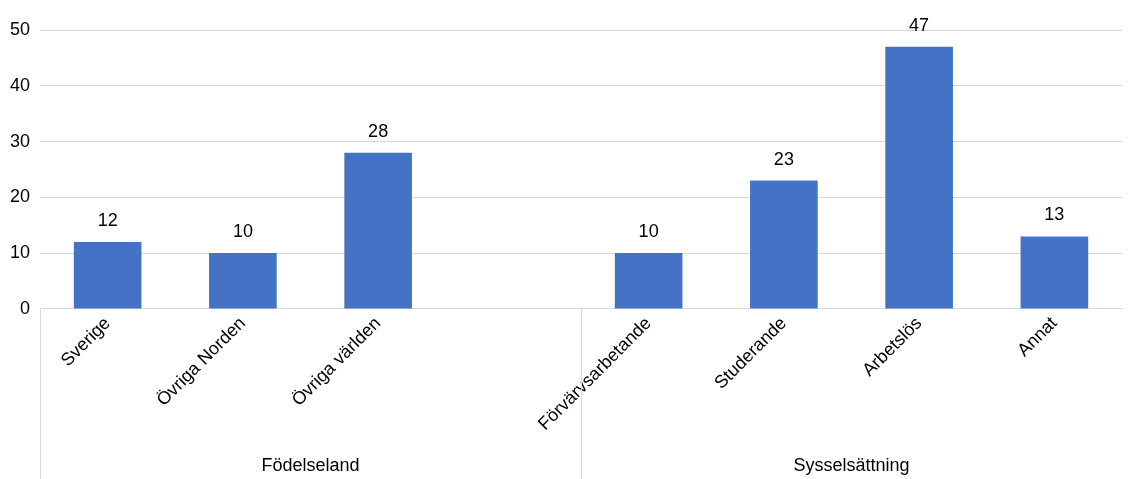 This screenshot has width=1144, height=479. I want to click on y-tick-label: 30, so click(20, 140).